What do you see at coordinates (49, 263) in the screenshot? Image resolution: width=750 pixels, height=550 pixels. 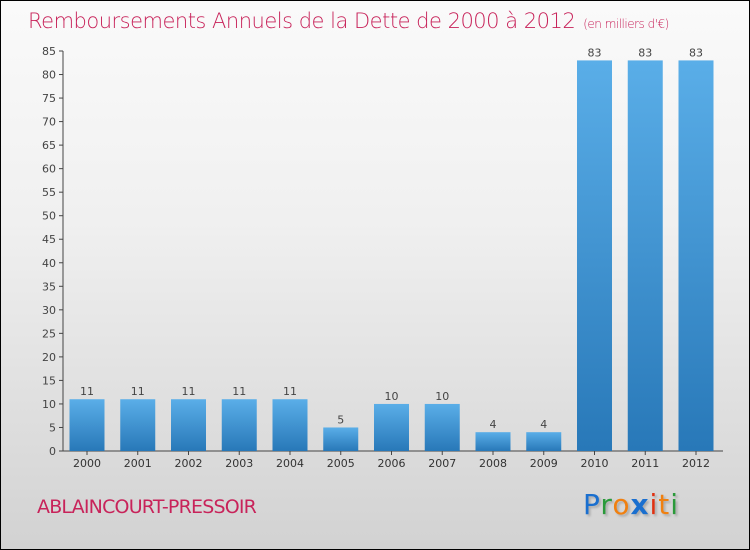 I see `y-tick-label: 40` at bounding box center [49, 263].